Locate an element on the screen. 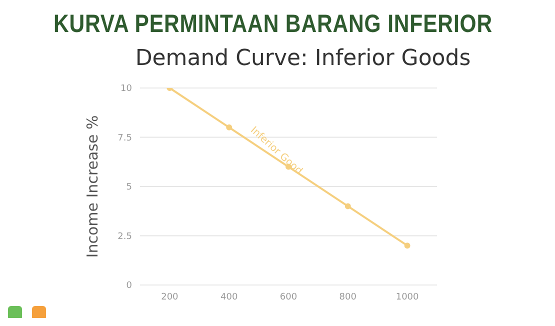 Image resolution: width=555 pixels, height=326 pixels. y-tick-label: 5 is located at coordinates (129, 187).